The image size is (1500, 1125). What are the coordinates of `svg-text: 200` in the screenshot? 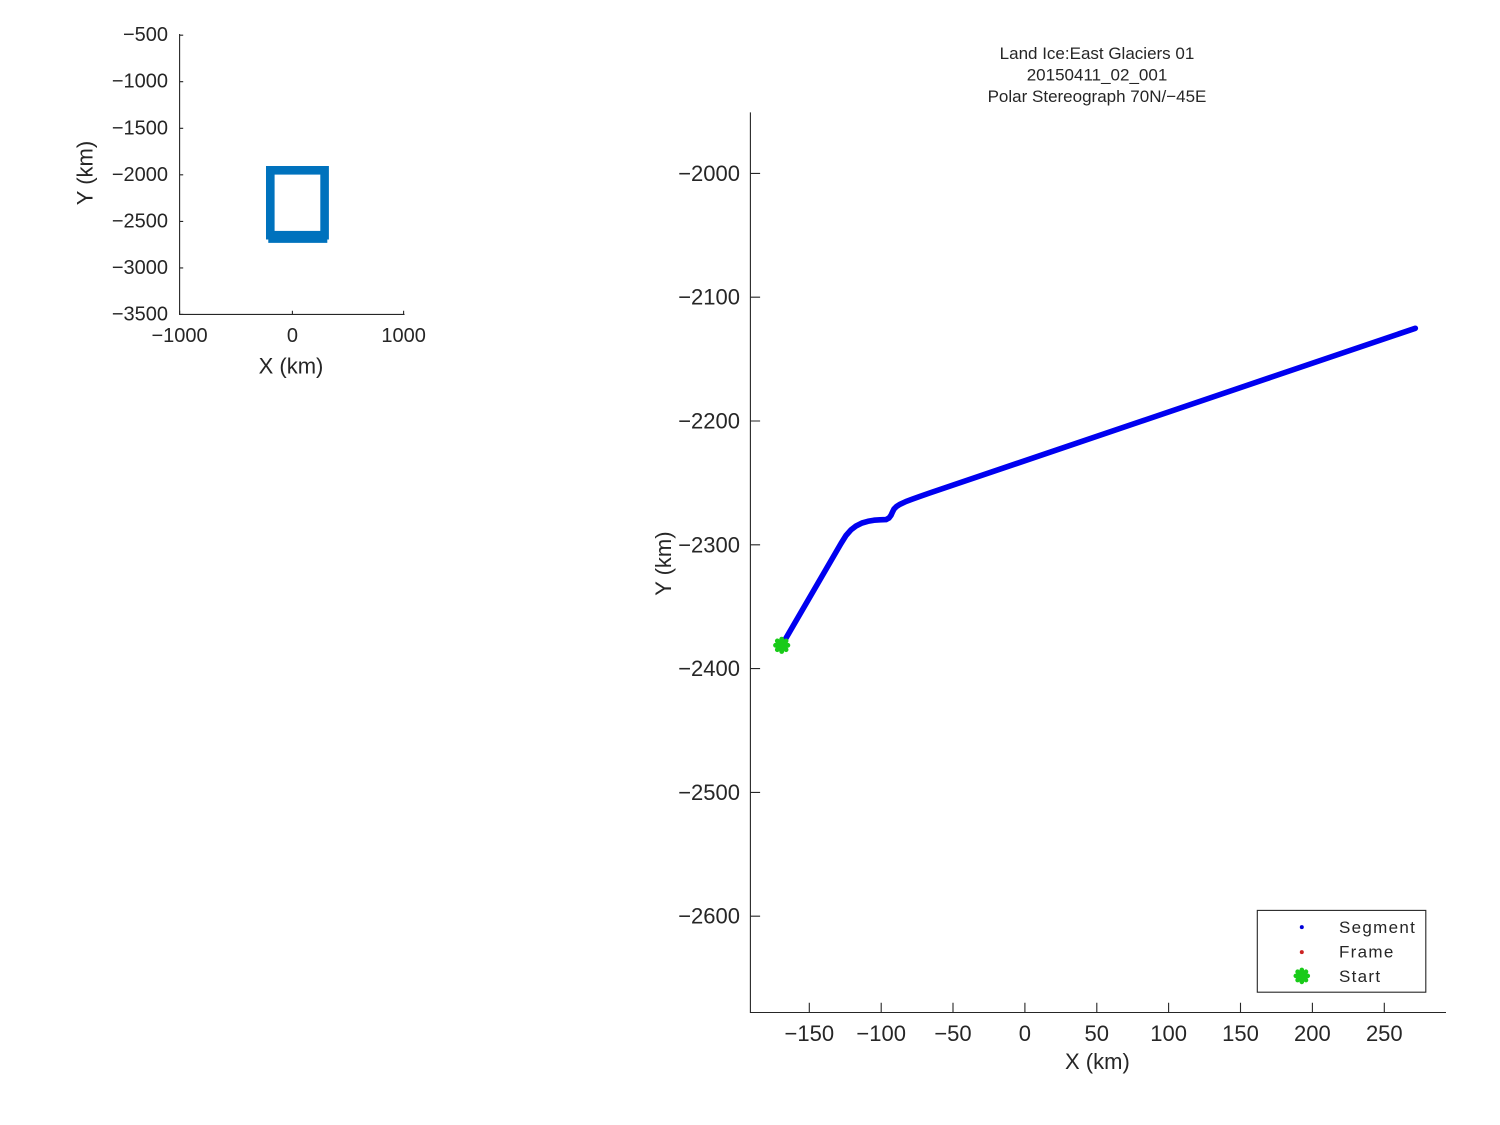 It's located at (1312, 1033).